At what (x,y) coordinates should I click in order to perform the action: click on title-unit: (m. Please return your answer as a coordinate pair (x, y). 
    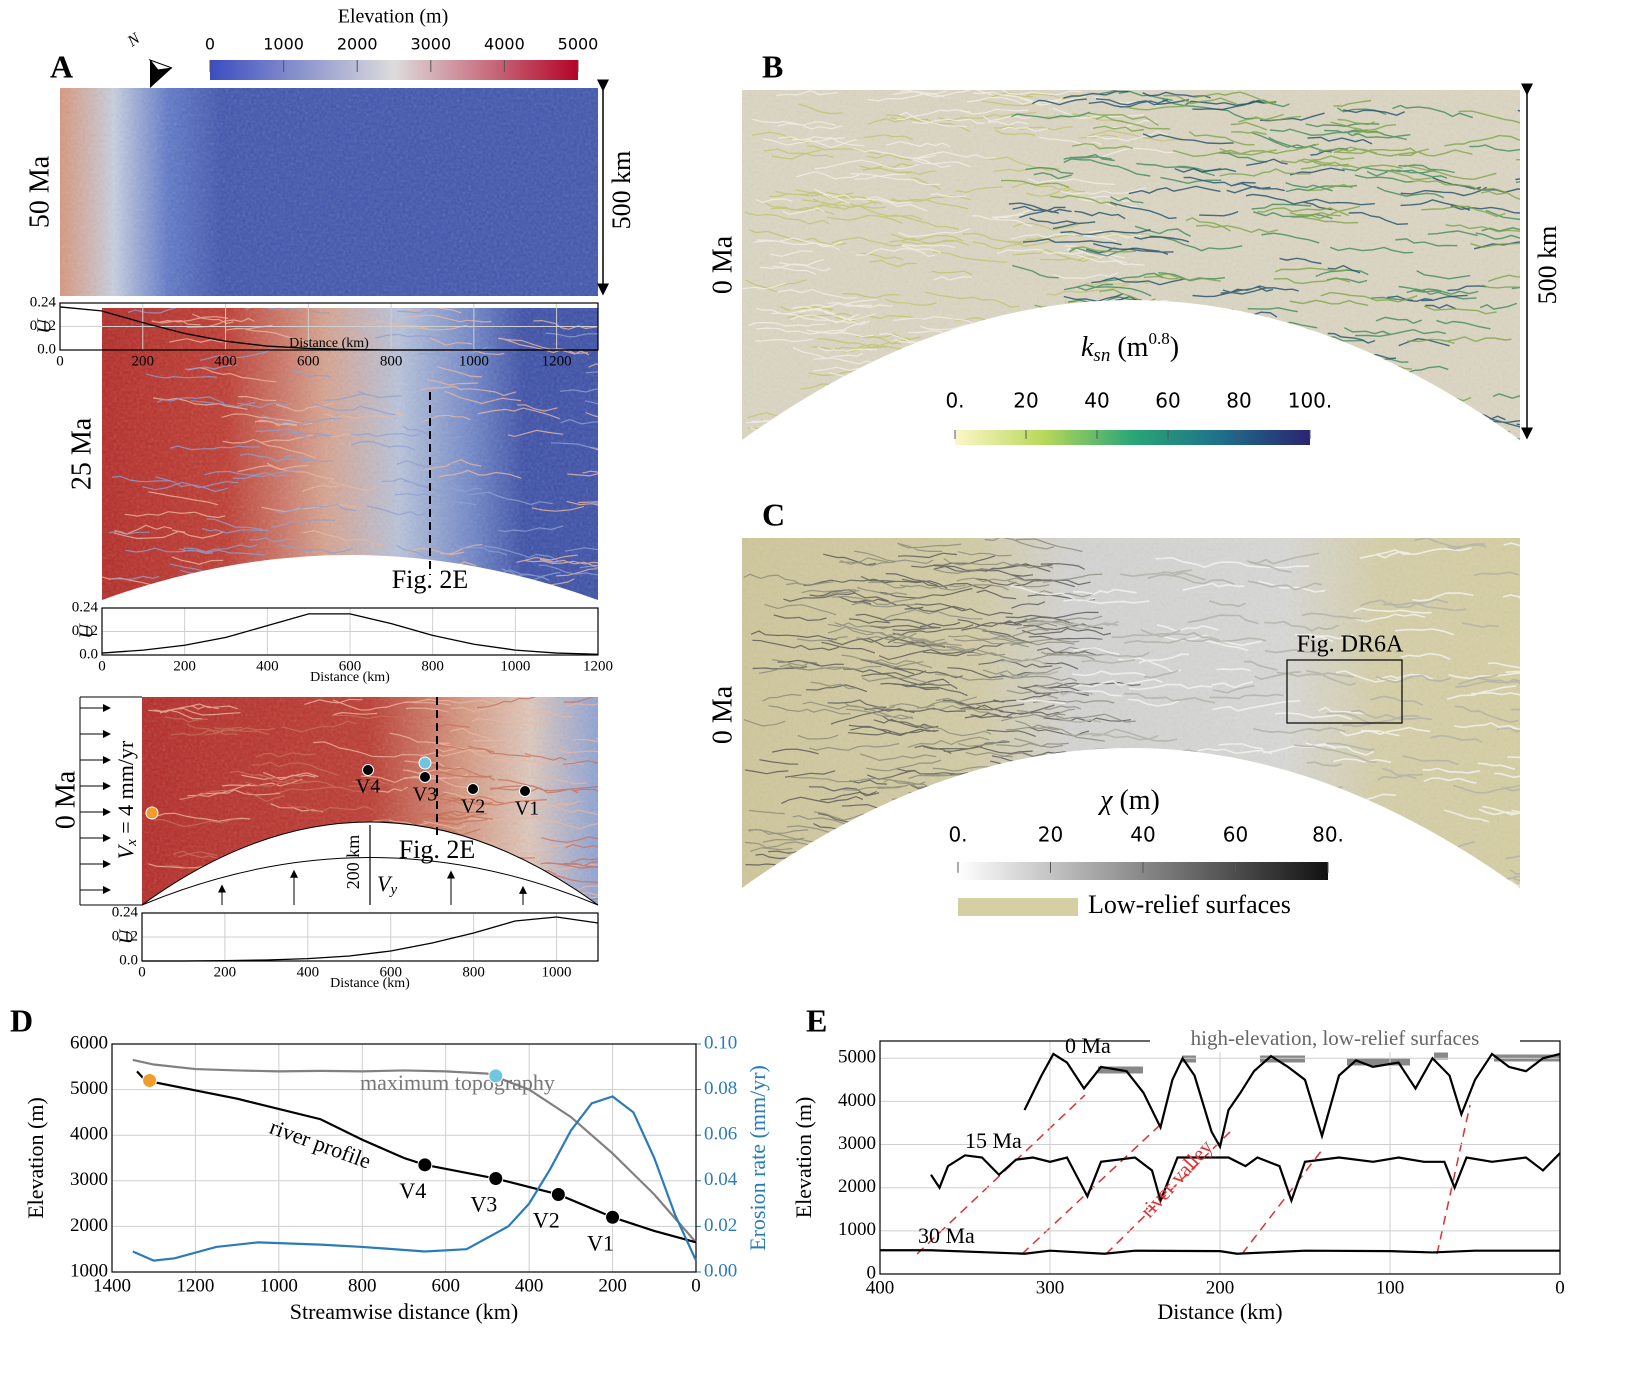
    Looking at the image, I should click on (1129, 347).